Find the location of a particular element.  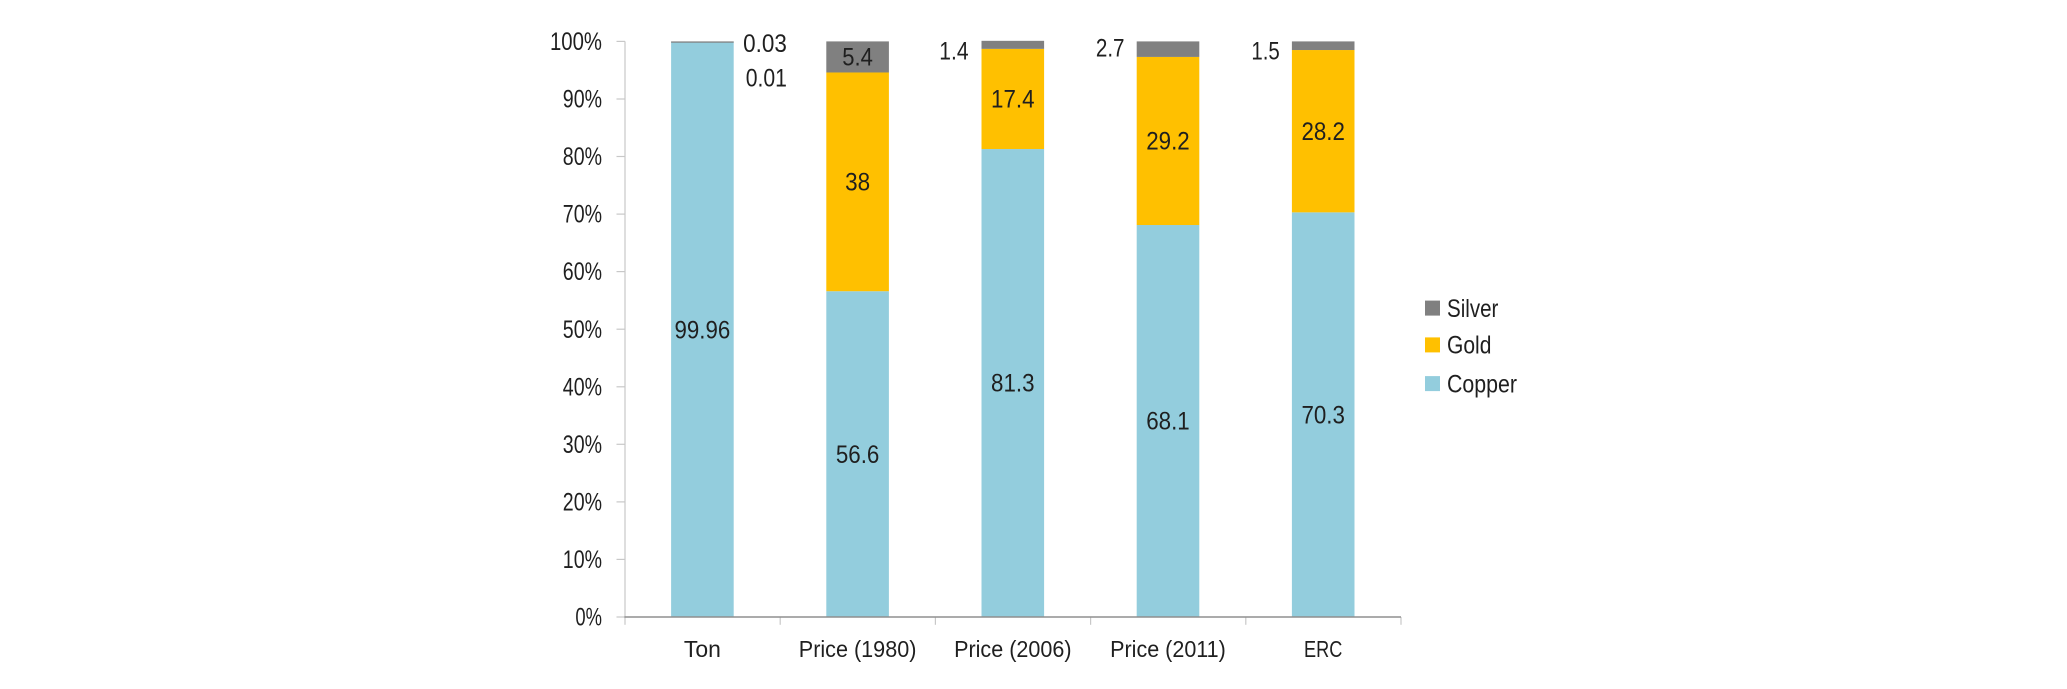

svg-text: 38 is located at coordinates (857, 183).